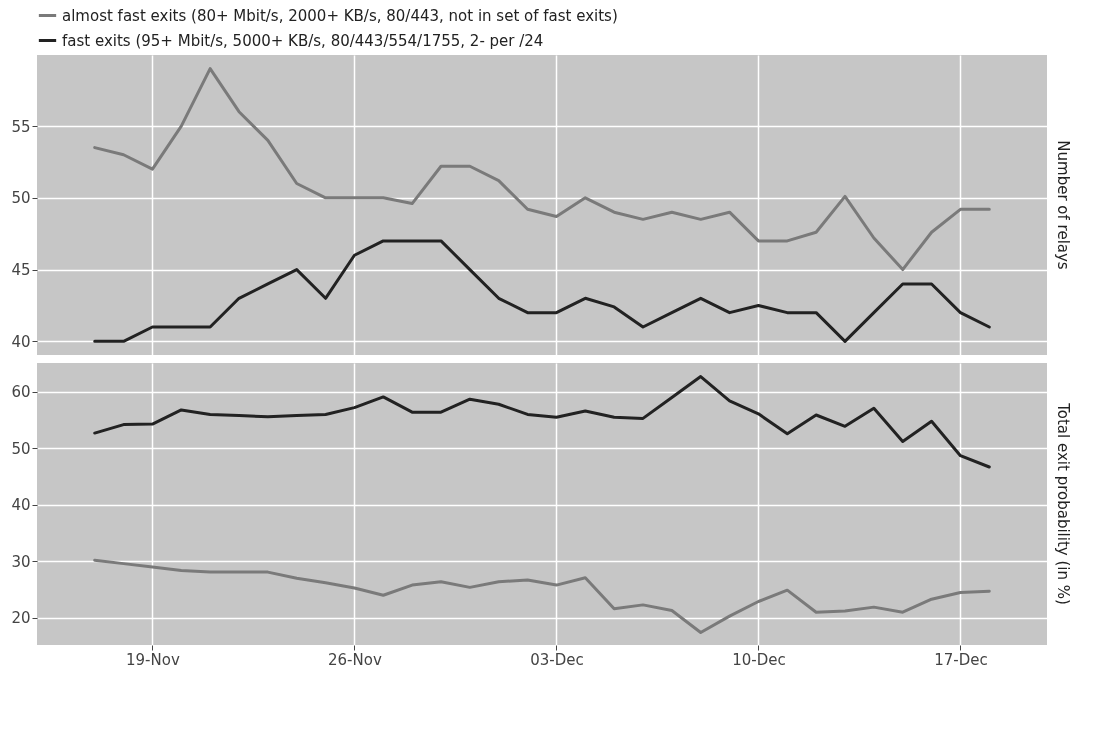 Image resolution: width=1107 pixels, height=743 pixels. I want to click on x-tick-label: 26-Nov, so click(355, 659).